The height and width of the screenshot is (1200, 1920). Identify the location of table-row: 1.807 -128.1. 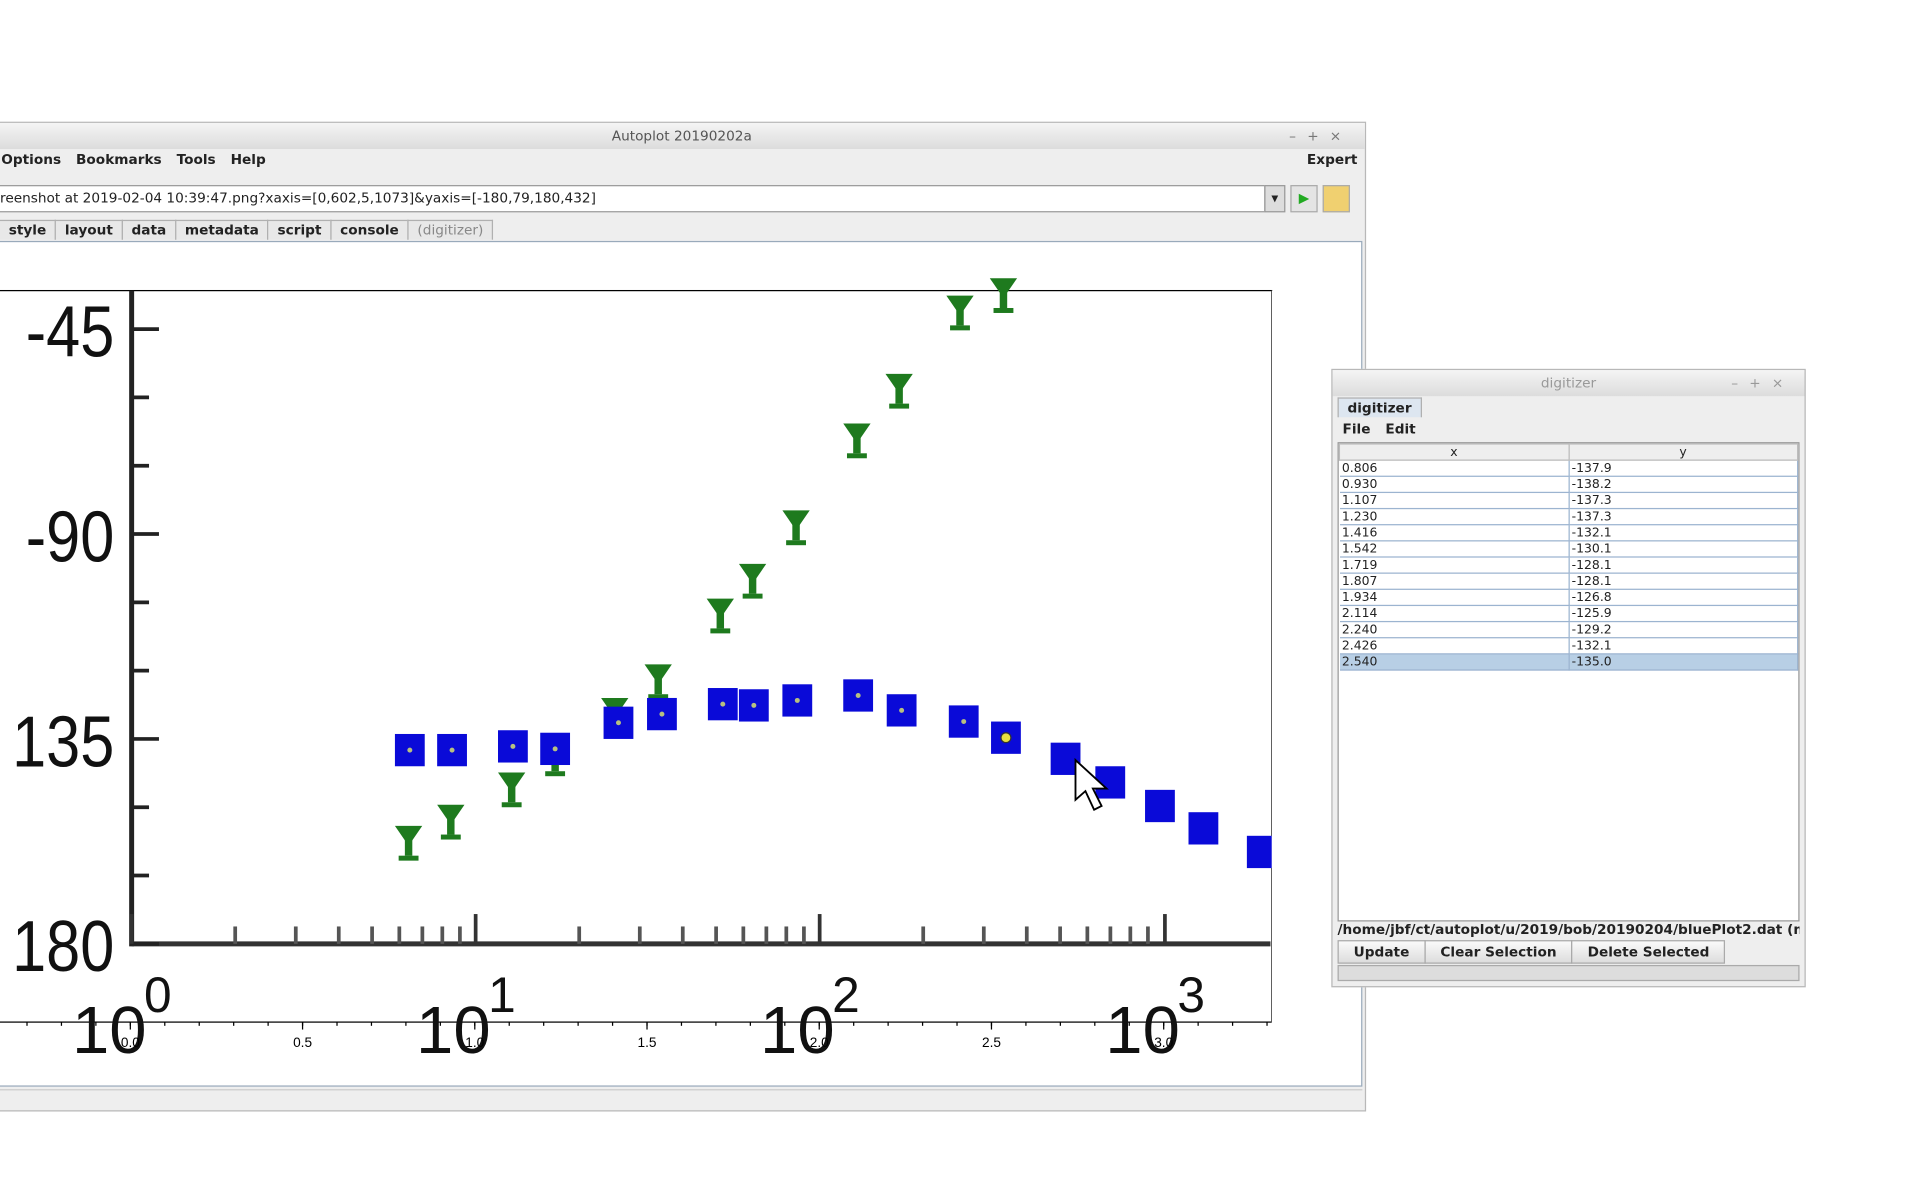
(1569, 581).